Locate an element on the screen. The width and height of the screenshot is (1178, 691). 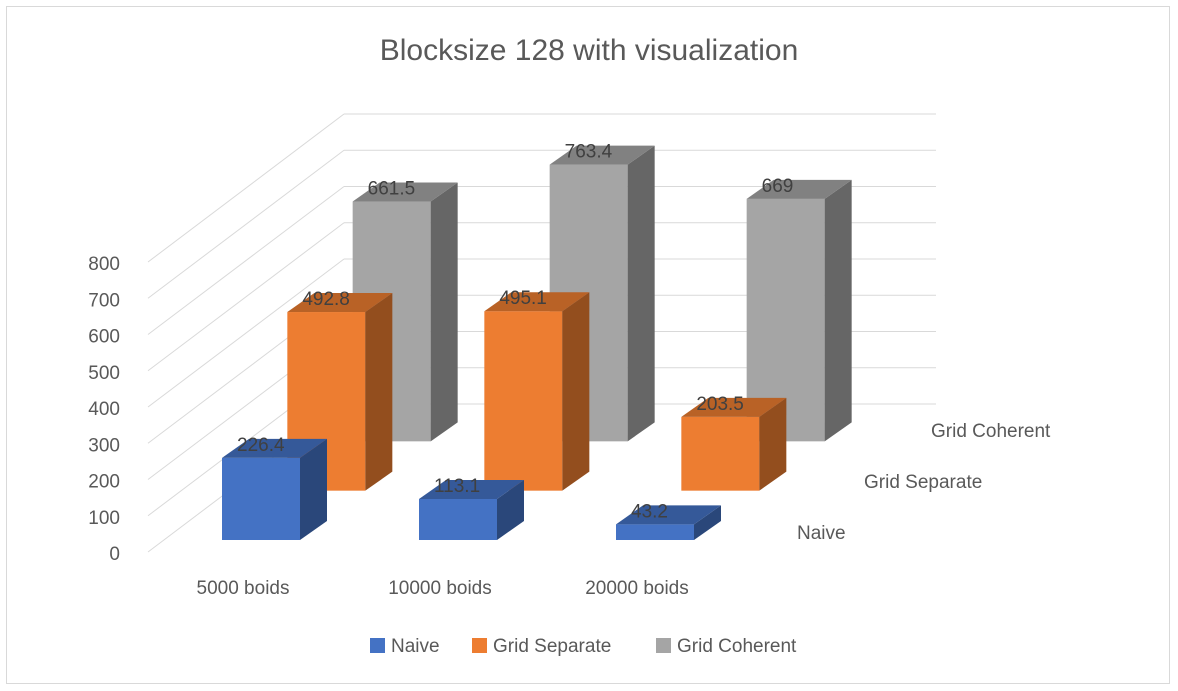
legend: Naive Grid Separate Grid Coherent is located at coordinates (583, 646).